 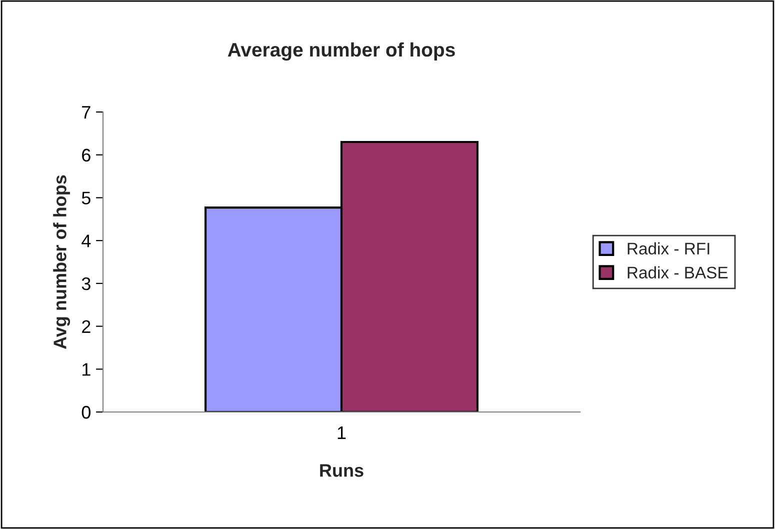 I want to click on y-tick-label: 7, so click(x=86, y=112).